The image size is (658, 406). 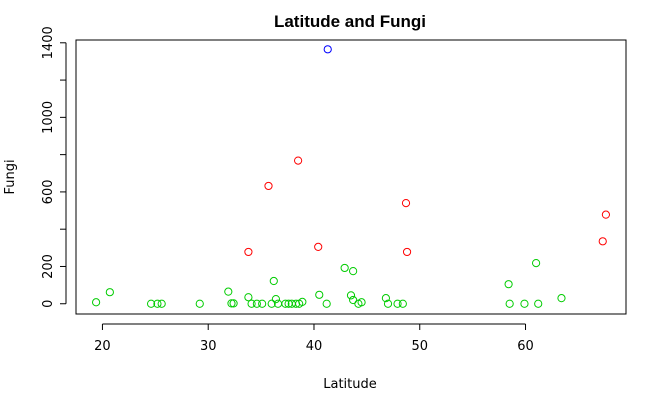 I want to click on data-point-blue, so click(x=327, y=49).